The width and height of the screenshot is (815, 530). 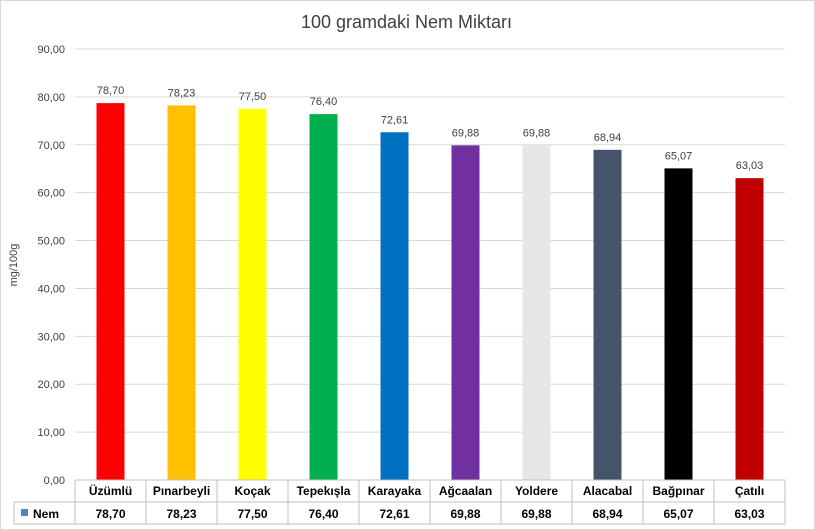 What do you see at coordinates (750, 166) in the screenshot?
I see `data-label: 63,03` at bounding box center [750, 166].